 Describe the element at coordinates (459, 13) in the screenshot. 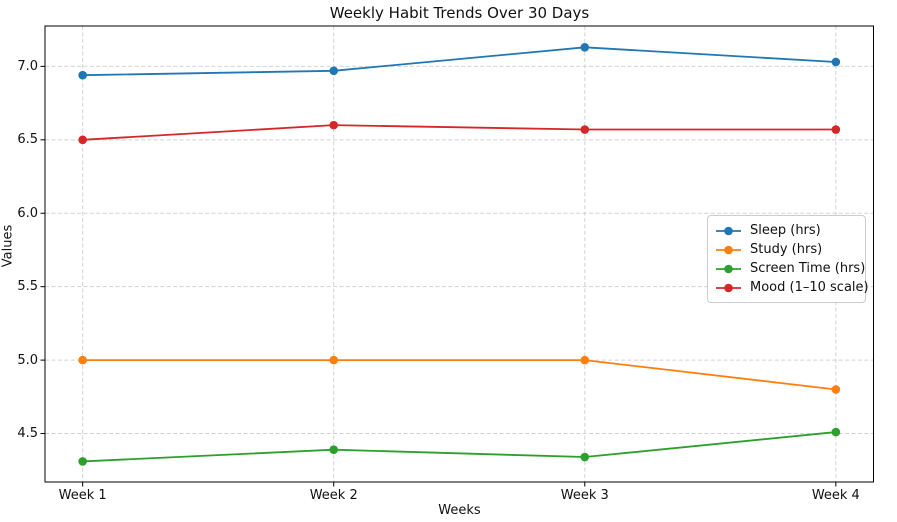

I see `chart-title: Weekly Habit Trends Over 30 Days` at that location.